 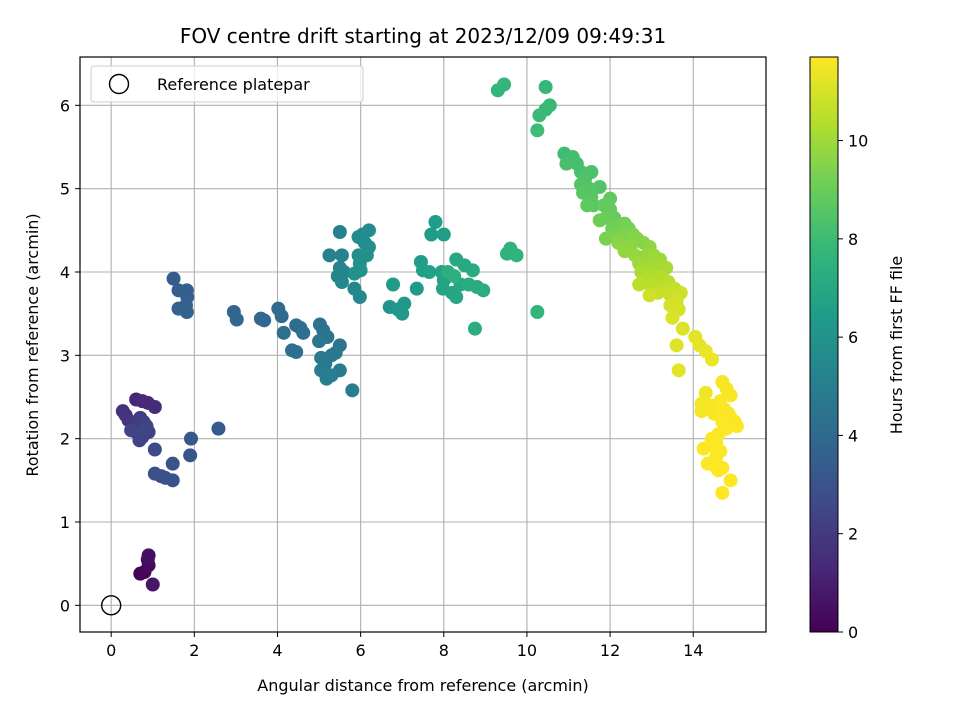 I want to click on y-tick-label: 0, so click(x=65, y=605).